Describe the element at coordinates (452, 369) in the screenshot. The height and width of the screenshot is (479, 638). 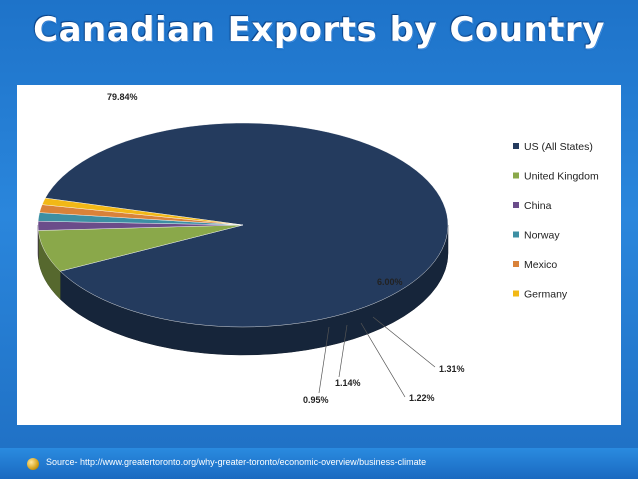
I see `data-label-2: 1.31%` at that location.